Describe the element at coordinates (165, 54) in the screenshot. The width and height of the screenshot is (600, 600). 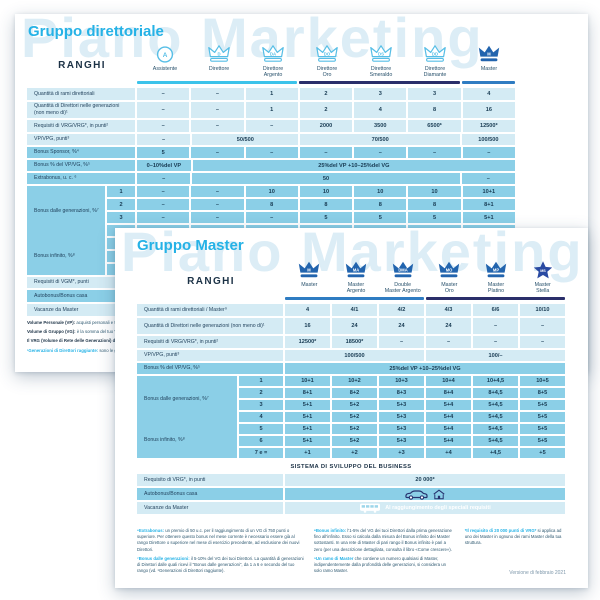
I see `assistant-circle-icon: A` at that location.